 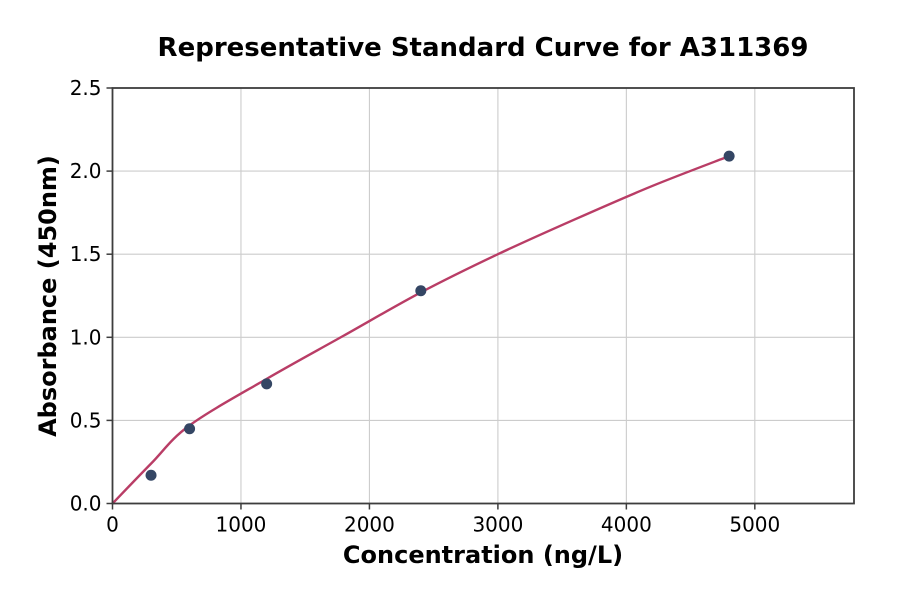 What do you see at coordinates (86, 337) in the screenshot?
I see `y-tick-label: 1.0` at bounding box center [86, 337].